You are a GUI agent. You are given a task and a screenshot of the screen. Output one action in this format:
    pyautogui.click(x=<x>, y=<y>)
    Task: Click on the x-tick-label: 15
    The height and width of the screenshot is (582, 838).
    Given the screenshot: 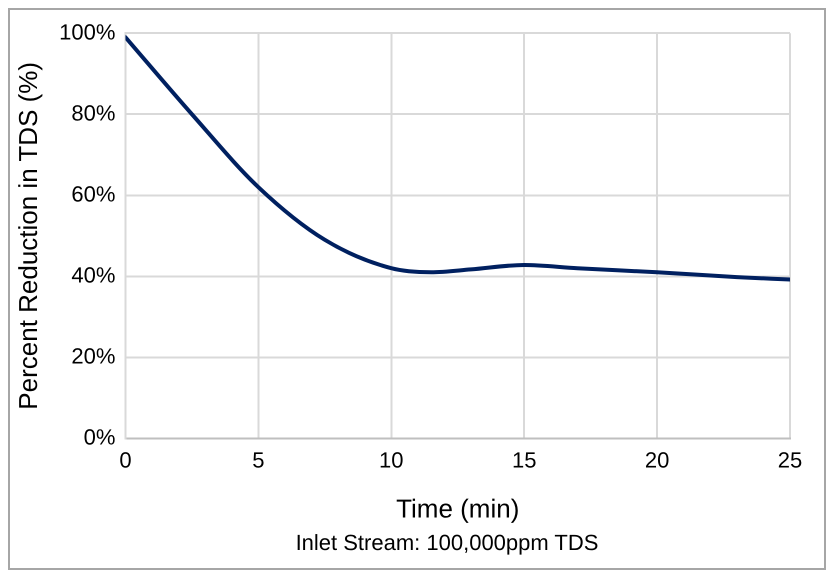 What is the action you would take?
    pyautogui.click(x=524, y=460)
    